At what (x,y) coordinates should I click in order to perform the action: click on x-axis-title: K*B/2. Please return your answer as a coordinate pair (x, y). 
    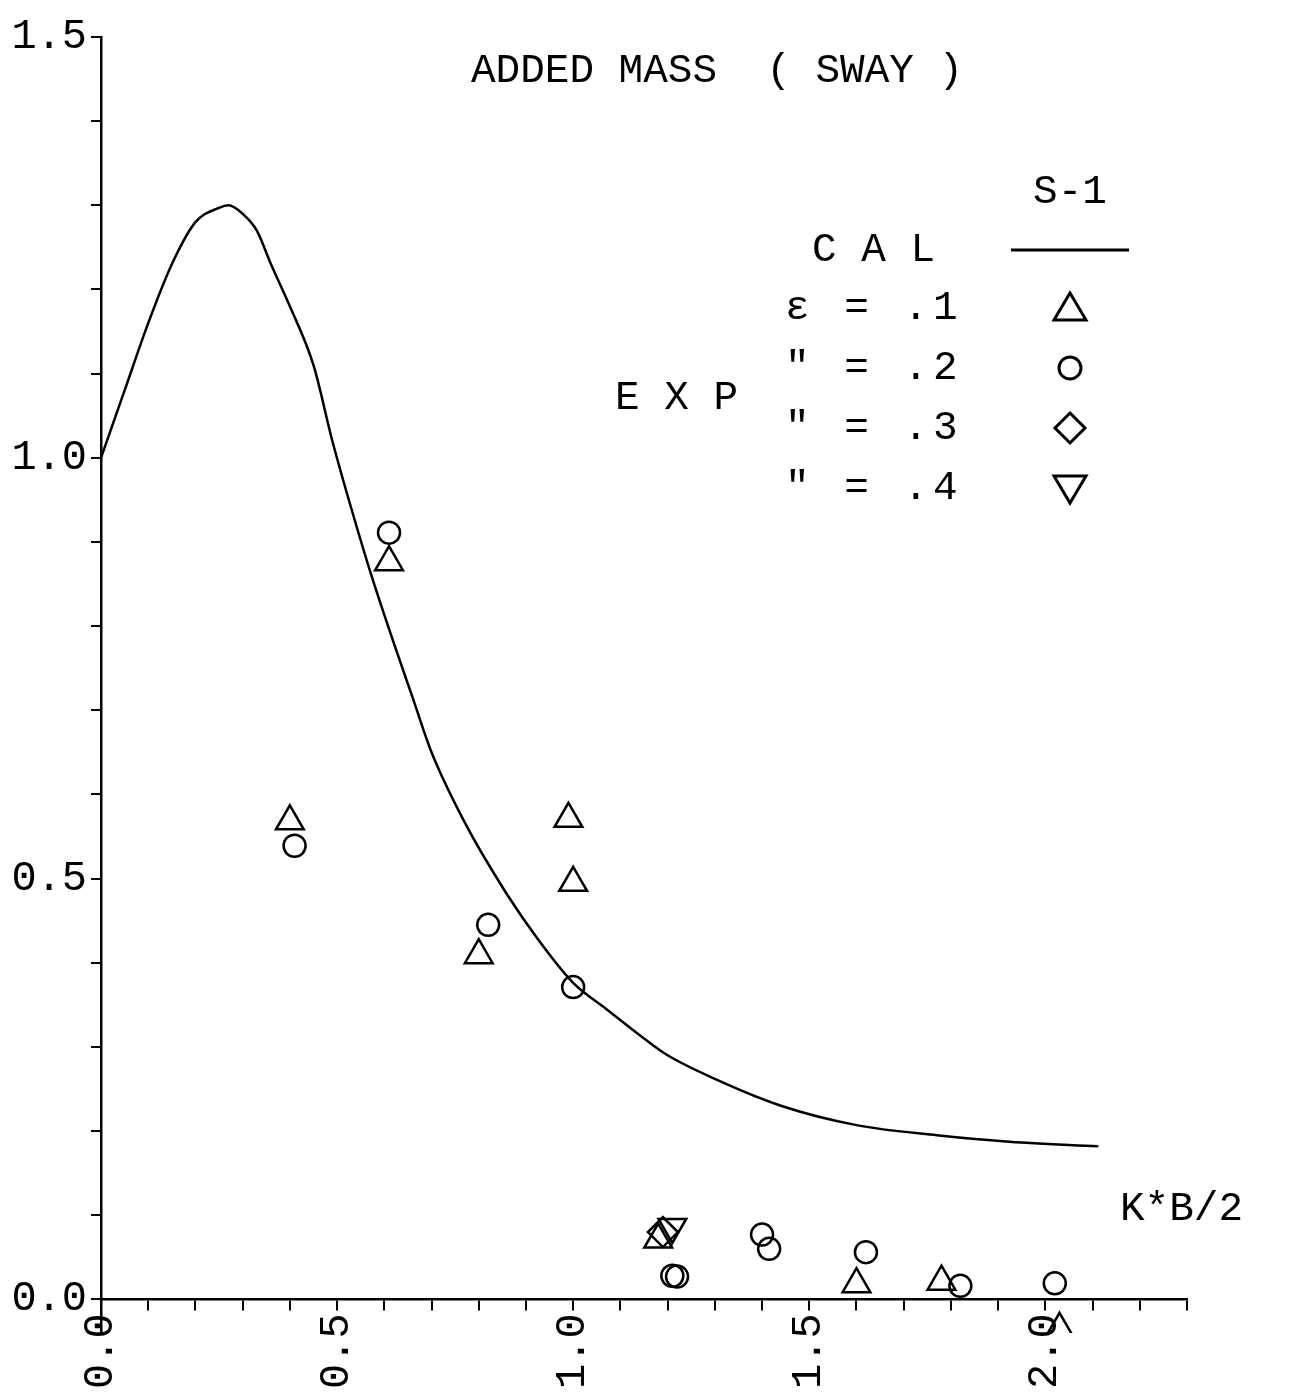
    Looking at the image, I should click on (1182, 1209).